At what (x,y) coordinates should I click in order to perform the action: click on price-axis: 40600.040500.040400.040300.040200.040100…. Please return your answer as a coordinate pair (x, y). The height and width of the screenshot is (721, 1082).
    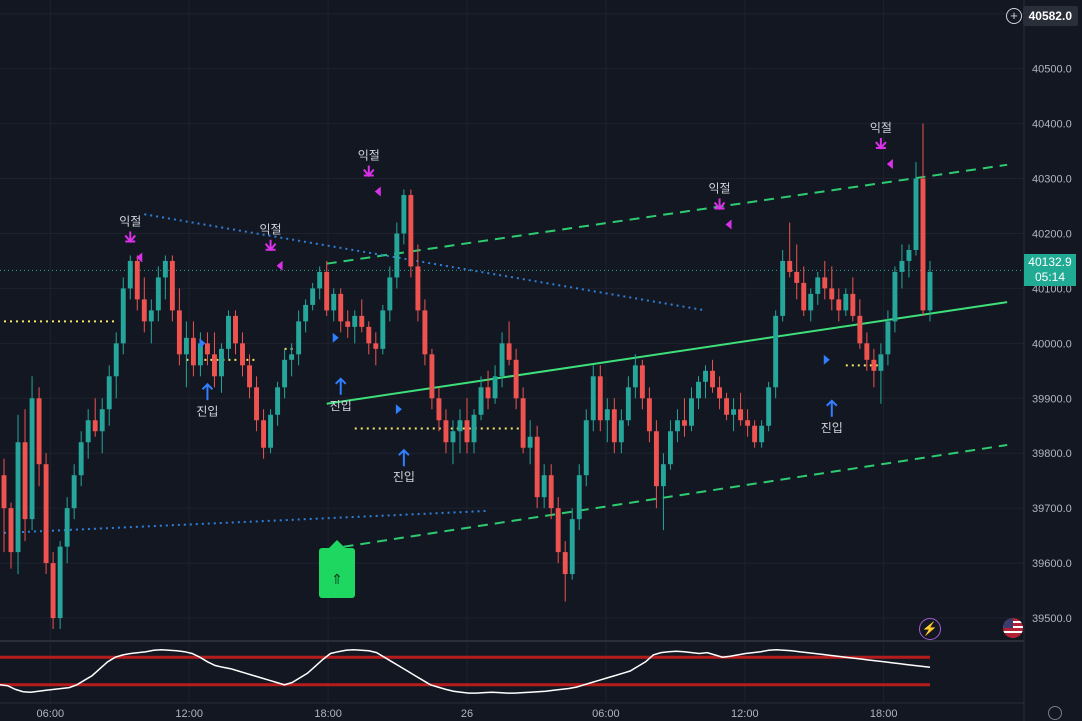
    Looking at the image, I should click on (1052, 360).